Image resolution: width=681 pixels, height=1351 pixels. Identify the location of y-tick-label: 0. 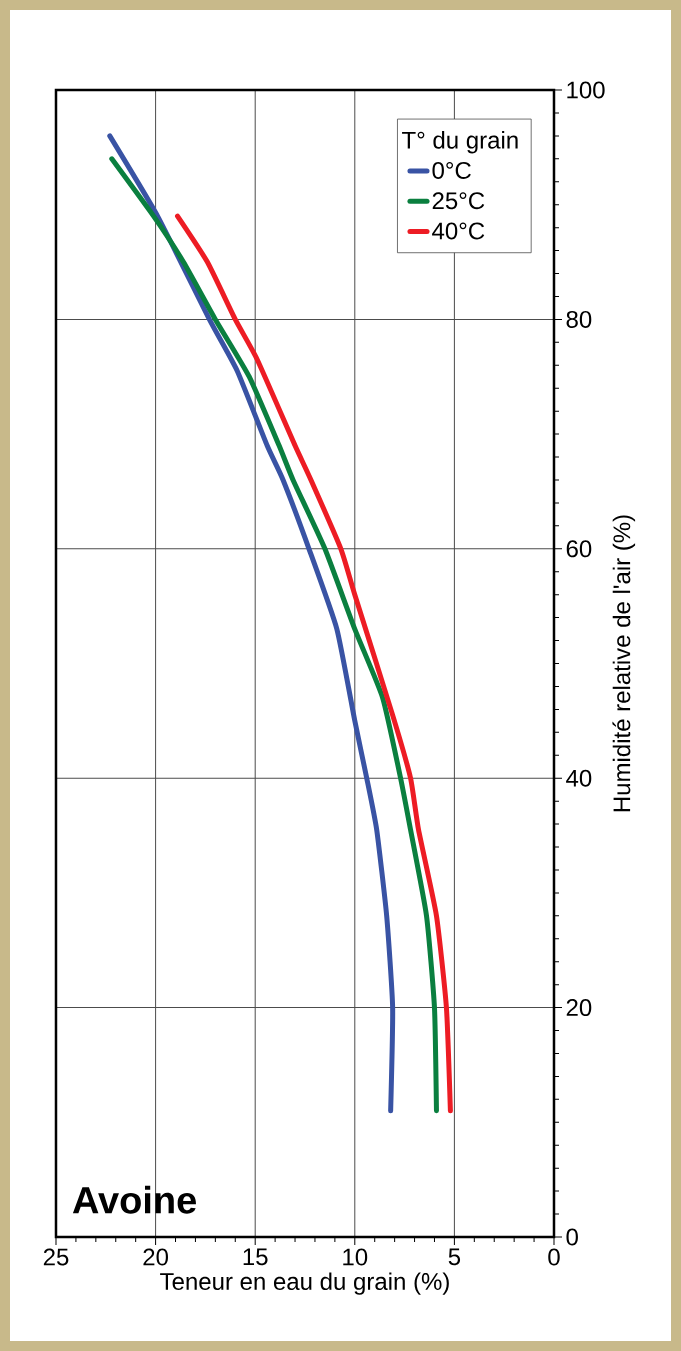
(572, 1237).